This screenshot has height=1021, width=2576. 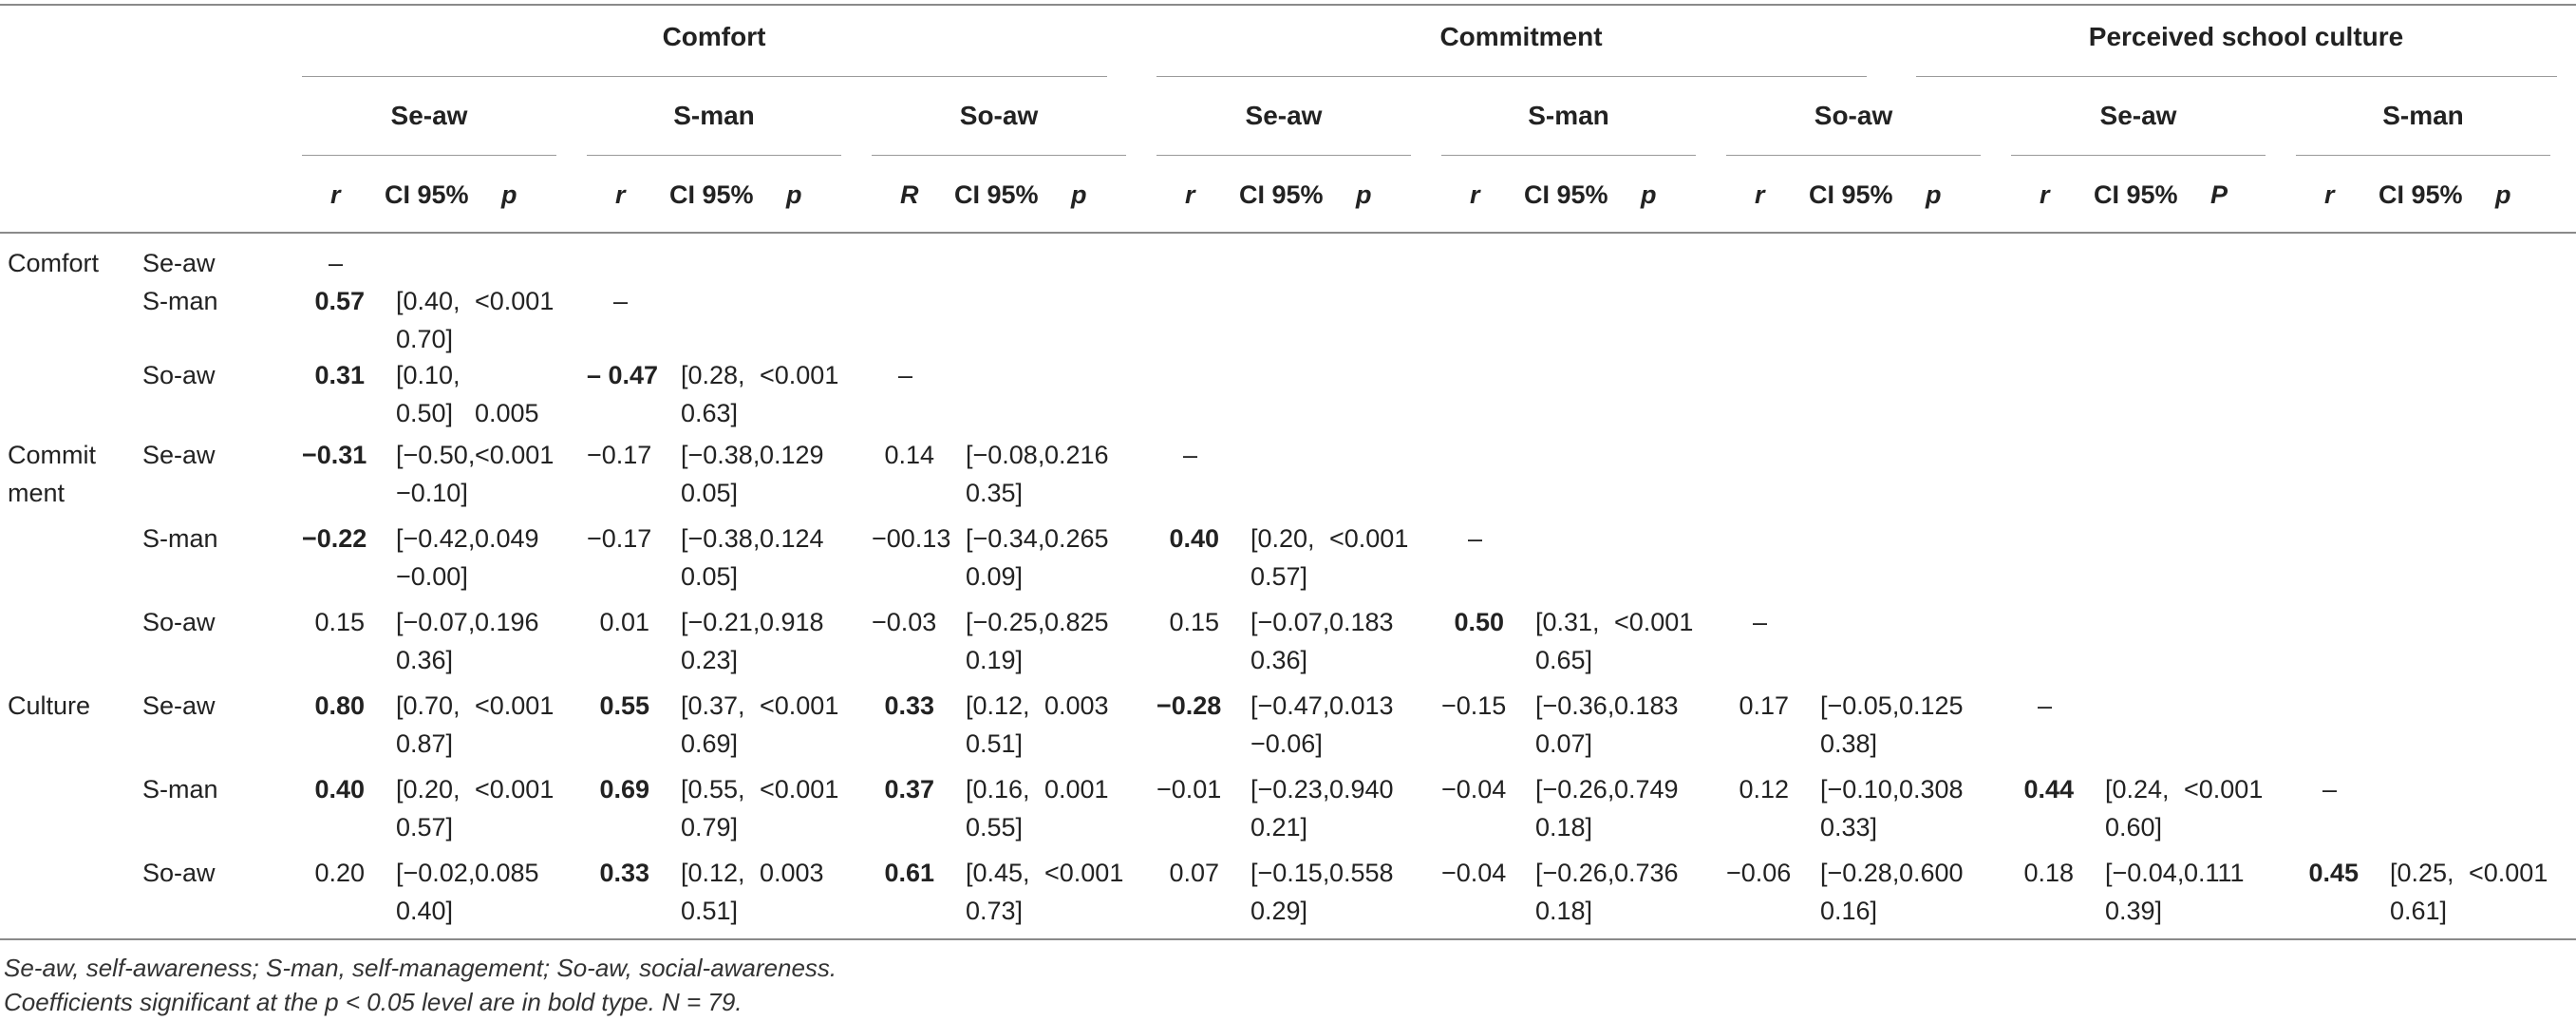 What do you see at coordinates (1076, 622) in the screenshot?
I see `p-value: 0.825` at bounding box center [1076, 622].